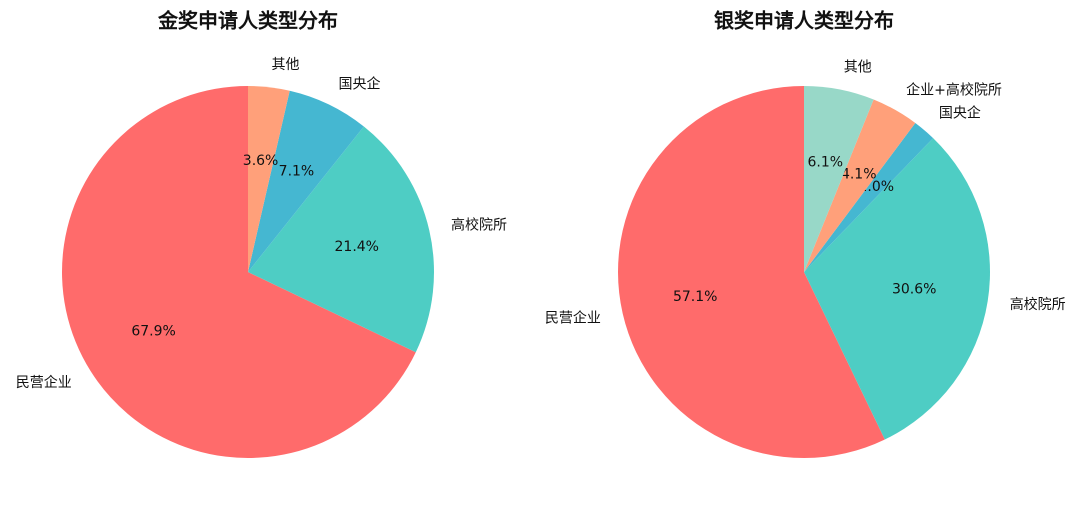 This screenshot has width=1080, height=517. What do you see at coordinates (261, 161) in the screenshot?
I see `value-label: 3.6%` at bounding box center [261, 161].